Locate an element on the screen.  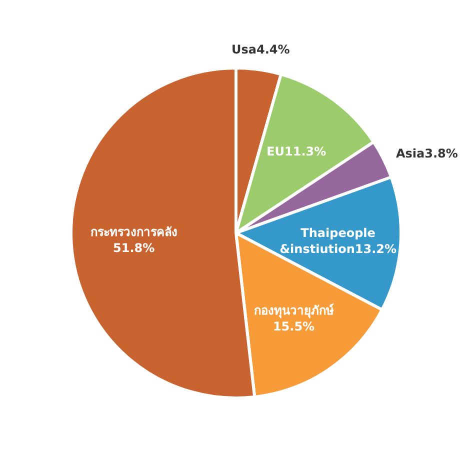
slice-label: กองทุนวายุภักษ์ is located at coordinates (294, 310).